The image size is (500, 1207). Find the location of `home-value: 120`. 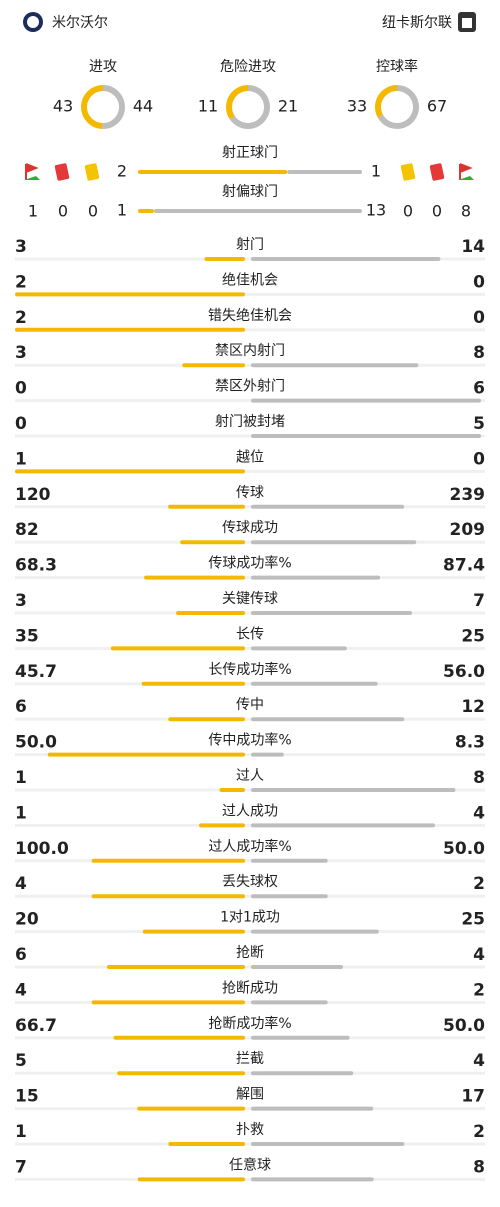

home-value: 120 is located at coordinates (33, 495).